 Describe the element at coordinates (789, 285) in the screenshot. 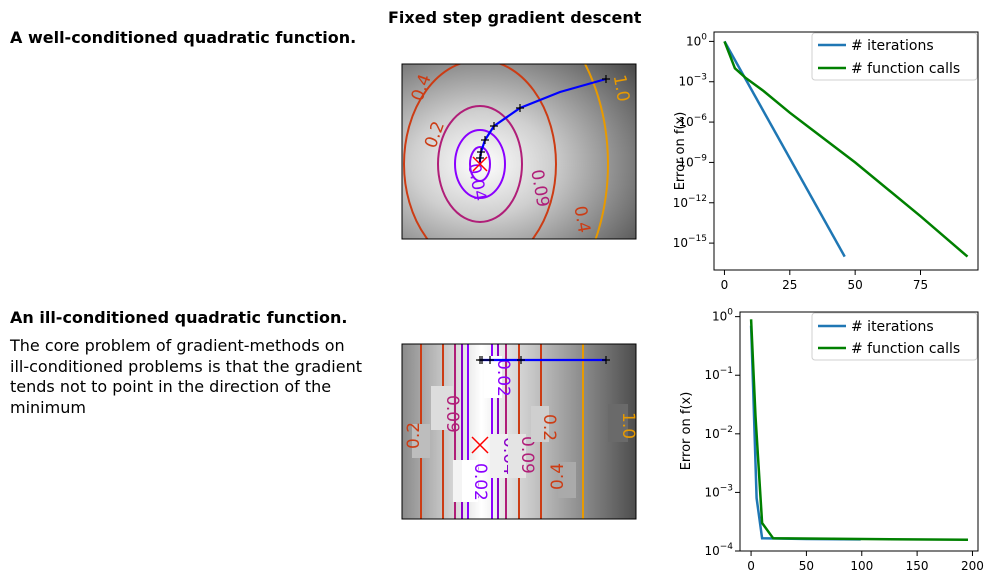

I see `x-tick-label: 25` at that location.